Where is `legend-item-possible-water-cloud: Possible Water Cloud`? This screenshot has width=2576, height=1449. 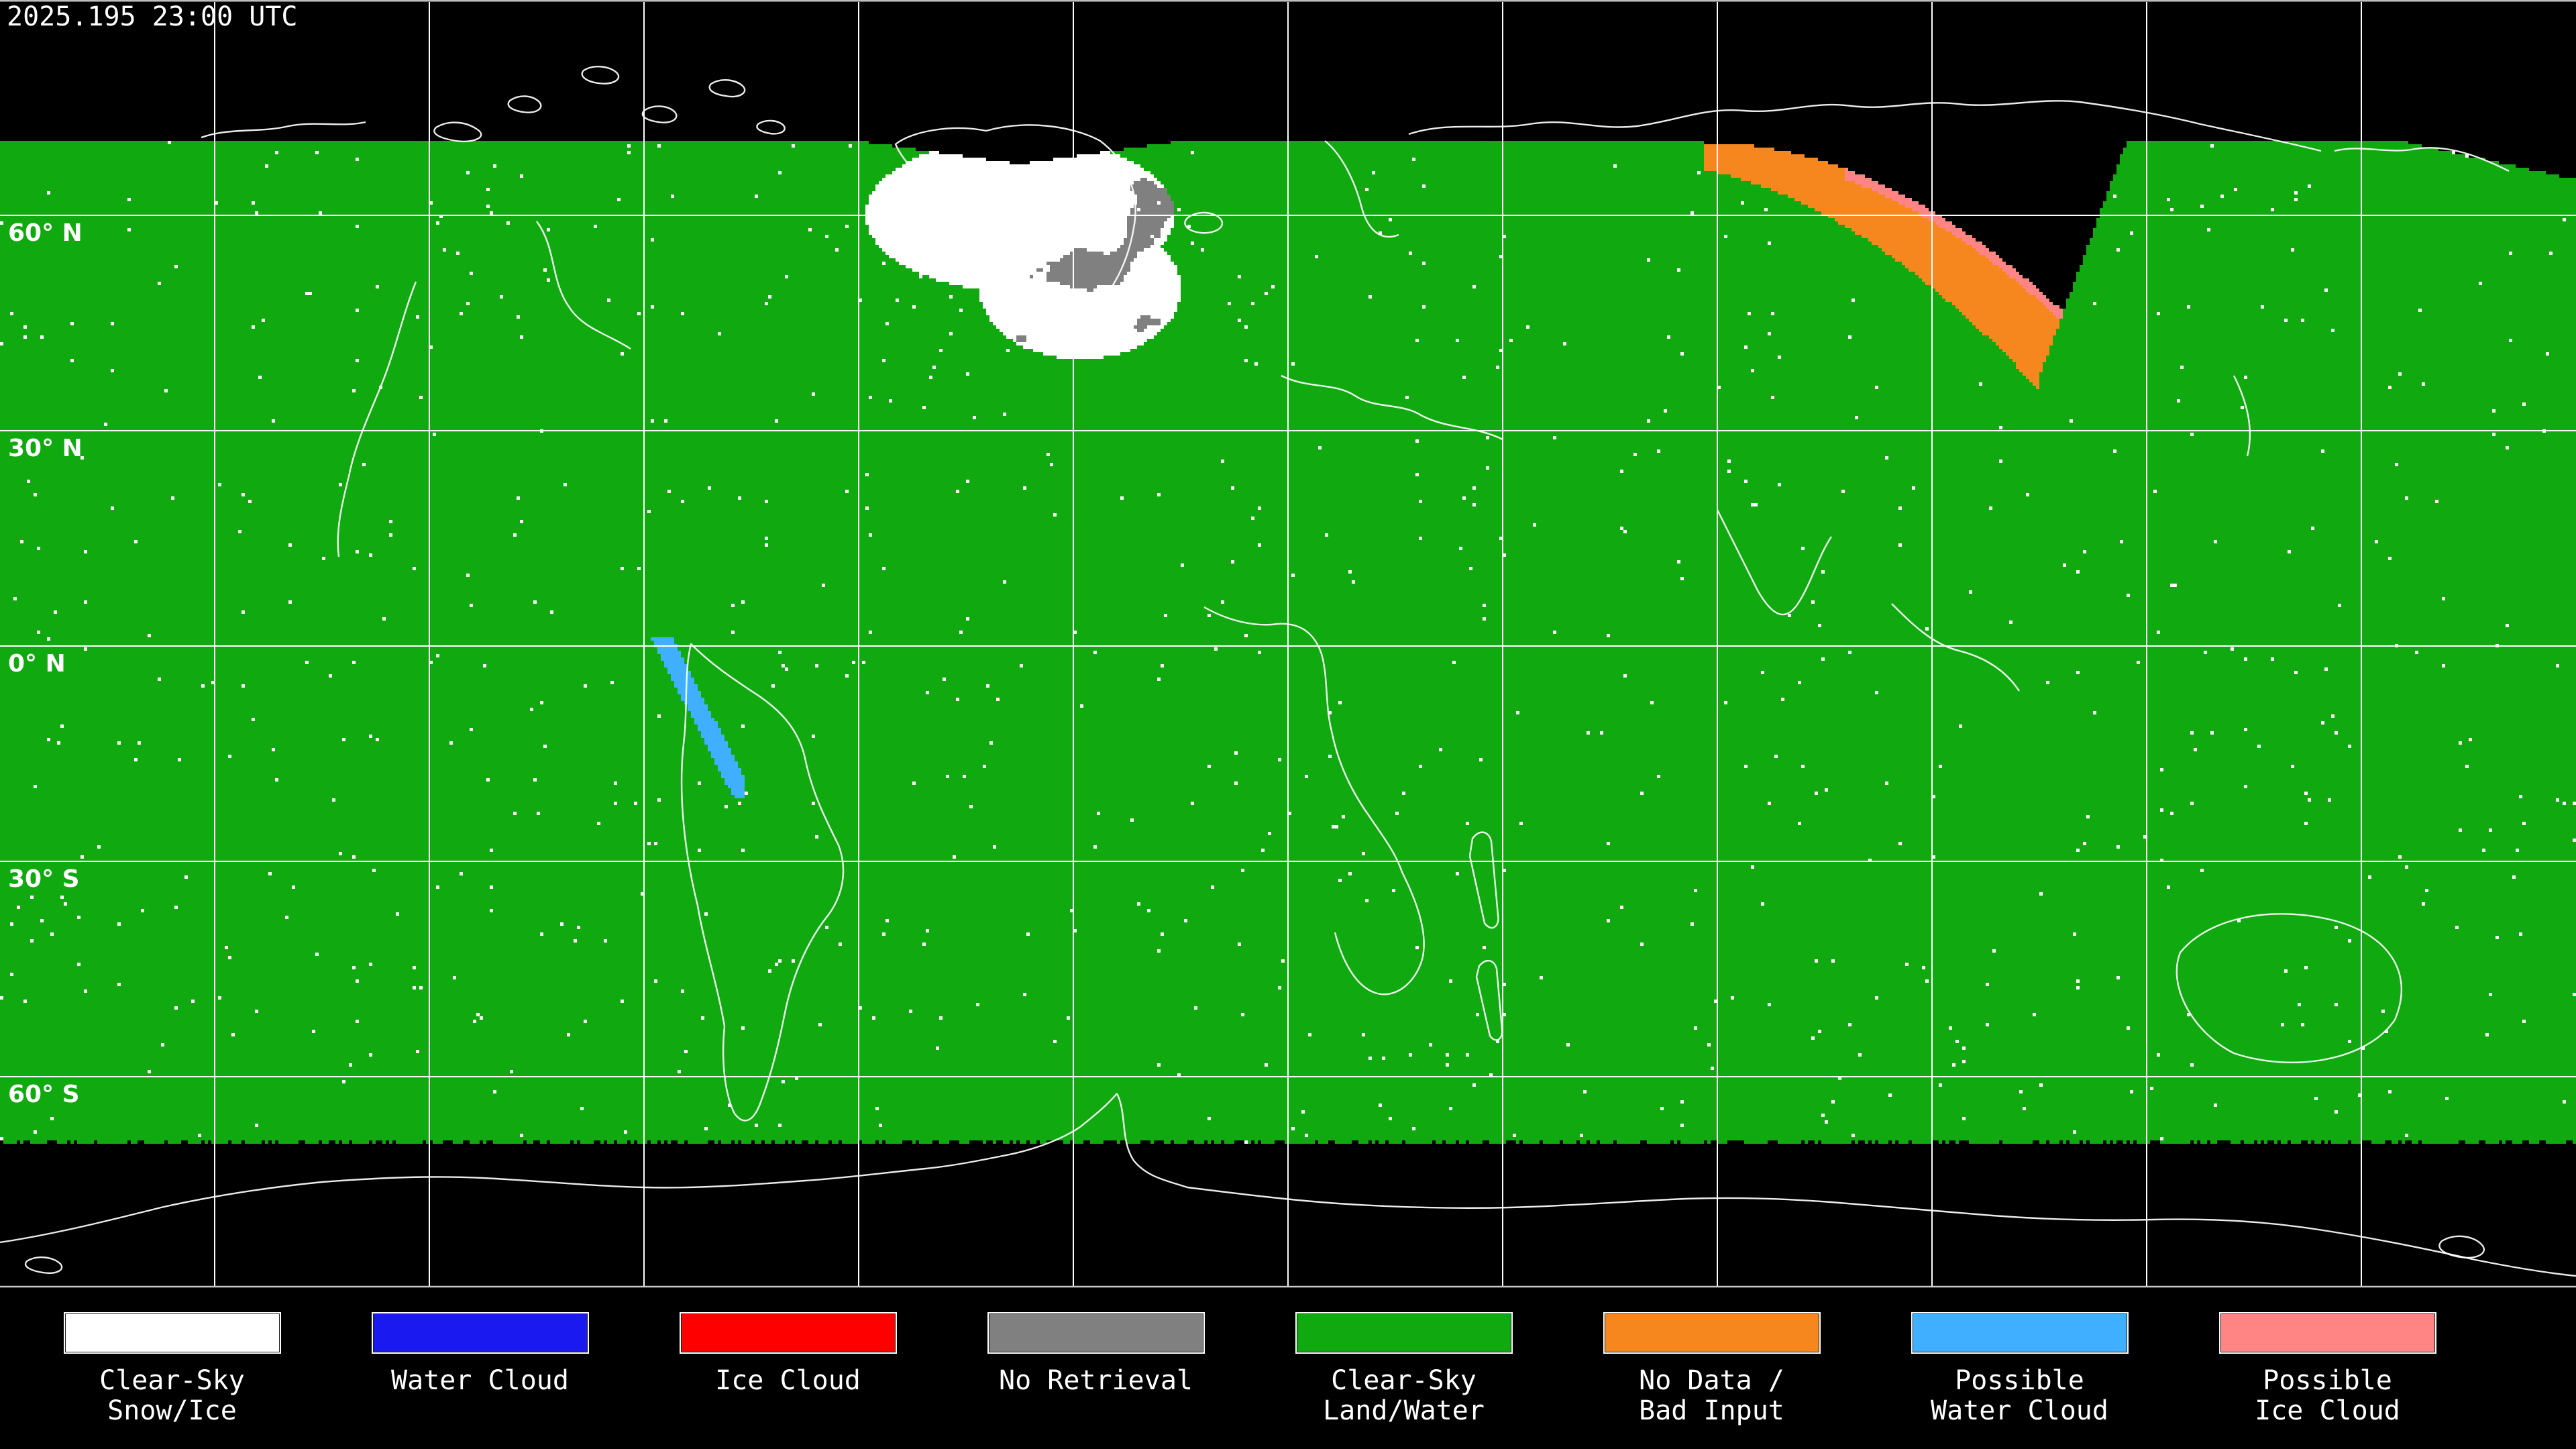 legend-item-possible-water-cloud: Possible Water Cloud is located at coordinates (2020, 1369).